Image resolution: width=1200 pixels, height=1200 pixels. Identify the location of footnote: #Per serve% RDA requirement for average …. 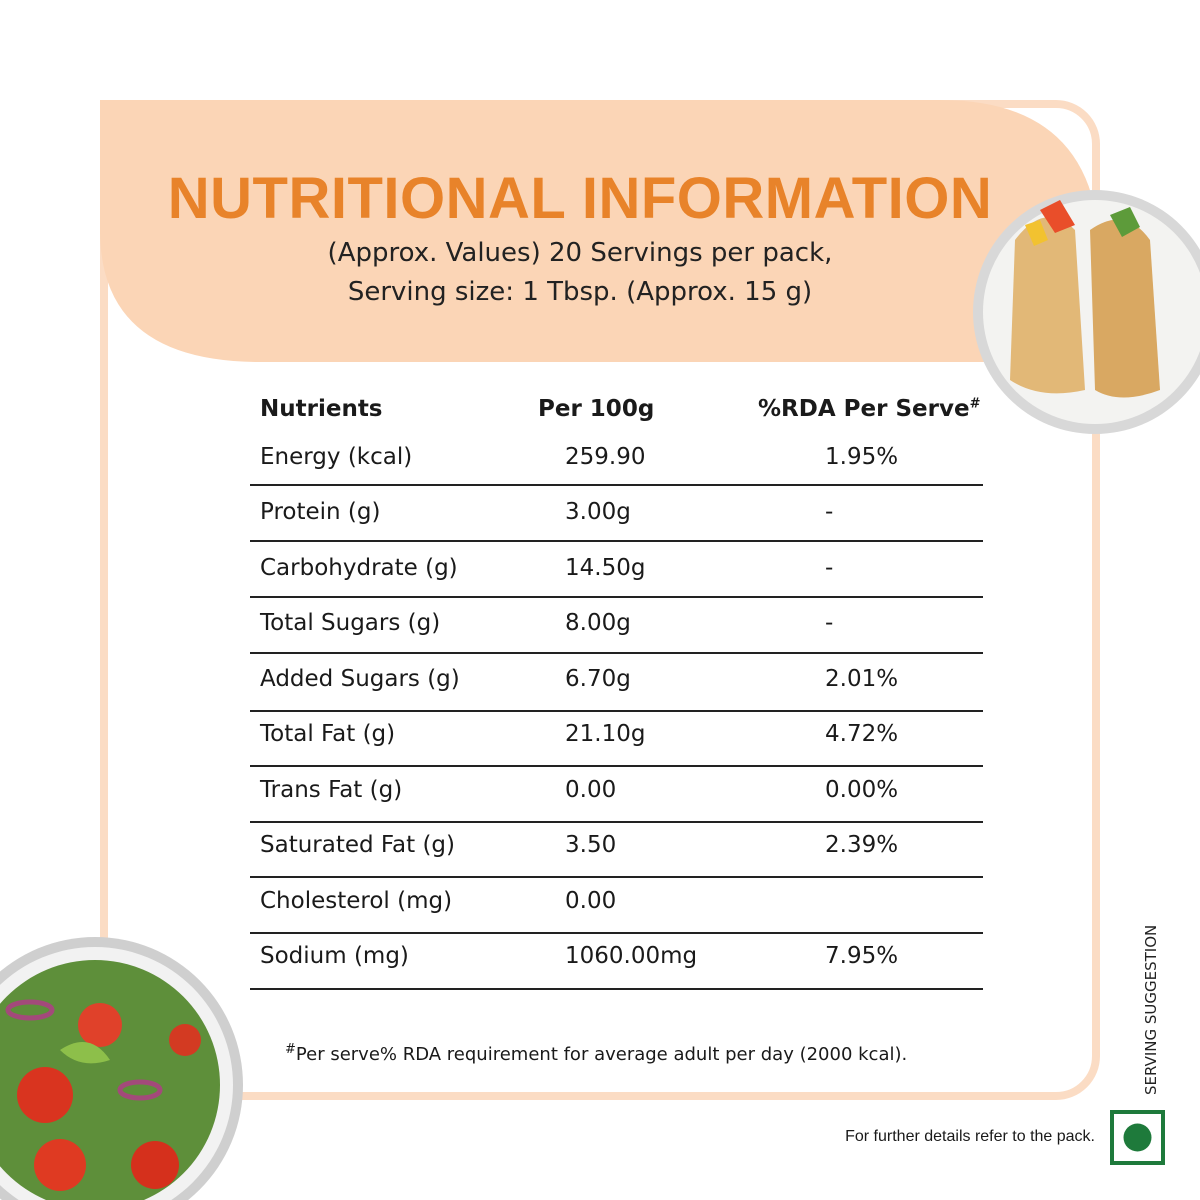
(596, 1053).